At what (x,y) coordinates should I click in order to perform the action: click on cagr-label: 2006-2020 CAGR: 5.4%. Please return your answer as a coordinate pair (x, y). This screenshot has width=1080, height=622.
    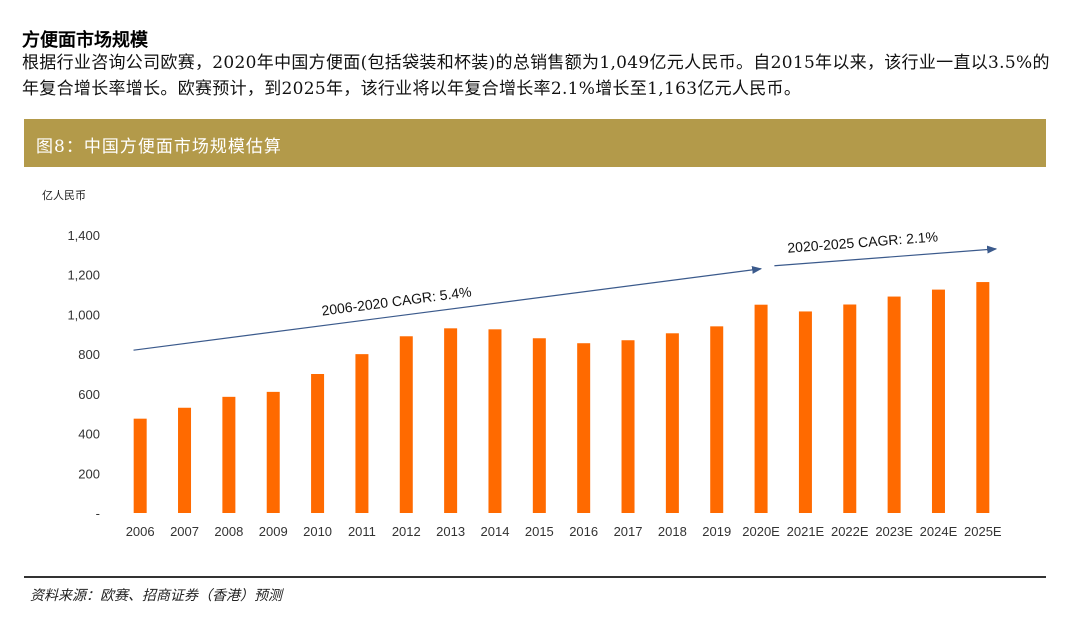
    Looking at the image, I should click on (397, 300).